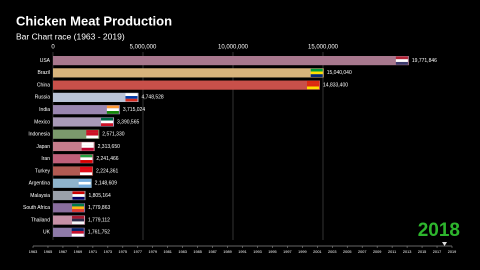 The width and height of the screenshot is (480, 270). I want to click on value-label: 1,779,863, so click(99, 208).